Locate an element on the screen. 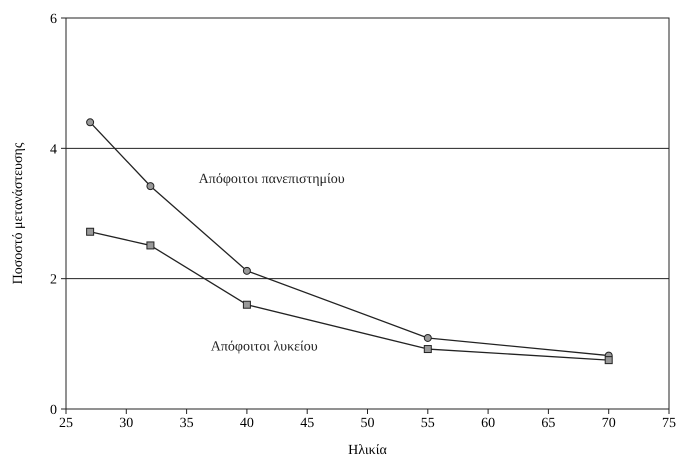  x-tick-label: 65 is located at coordinates (548, 423).